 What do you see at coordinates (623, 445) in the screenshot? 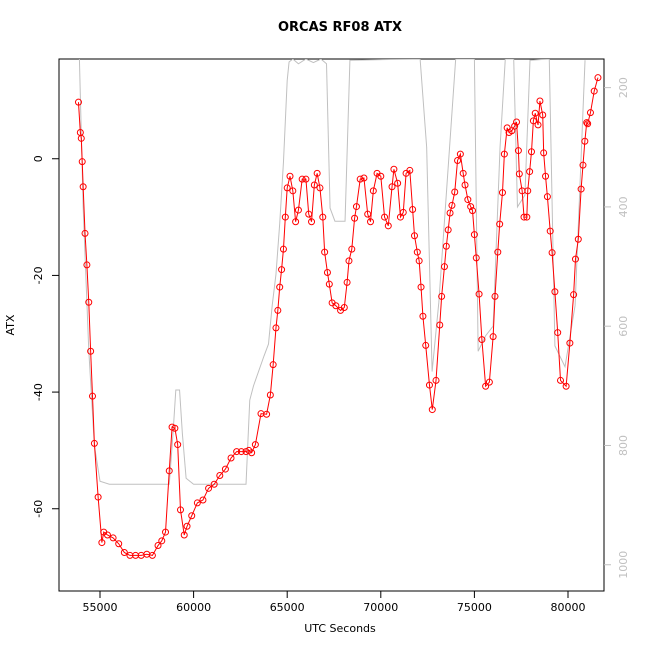
I see `y2-tick-label: 800` at bounding box center [623, 445].